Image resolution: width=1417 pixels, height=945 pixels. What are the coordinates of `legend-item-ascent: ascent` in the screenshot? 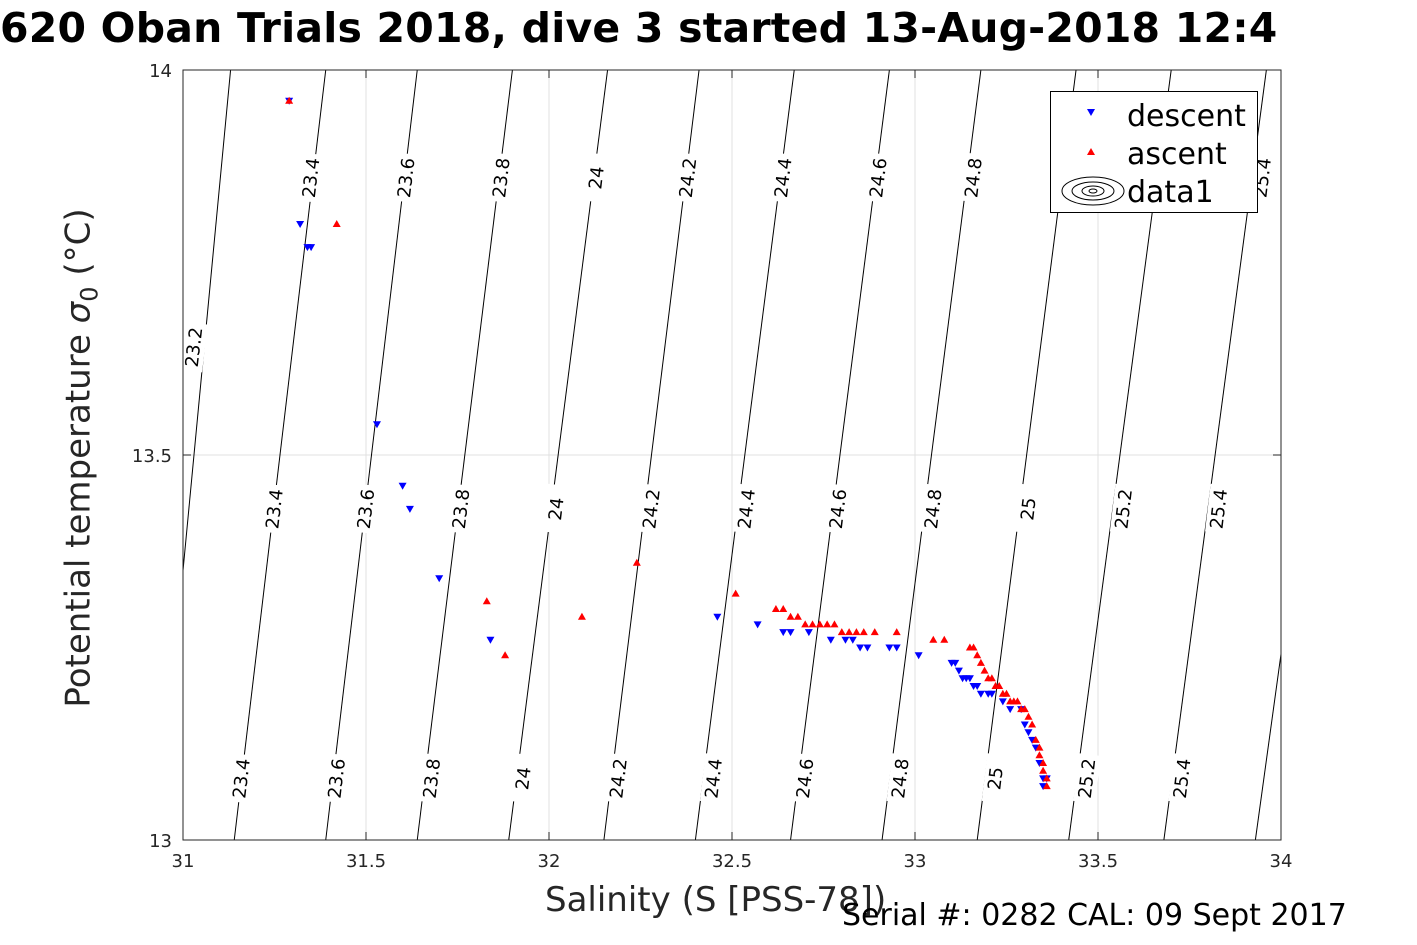 It's located at (1155, 153).